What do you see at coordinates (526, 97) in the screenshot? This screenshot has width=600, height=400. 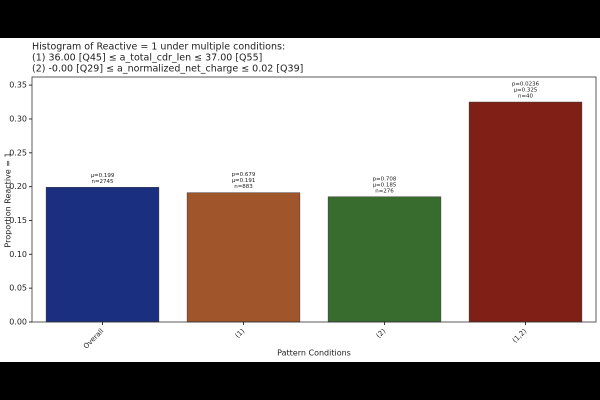 I see `bar-annotation: n=40` at bounding box center [526, 97].